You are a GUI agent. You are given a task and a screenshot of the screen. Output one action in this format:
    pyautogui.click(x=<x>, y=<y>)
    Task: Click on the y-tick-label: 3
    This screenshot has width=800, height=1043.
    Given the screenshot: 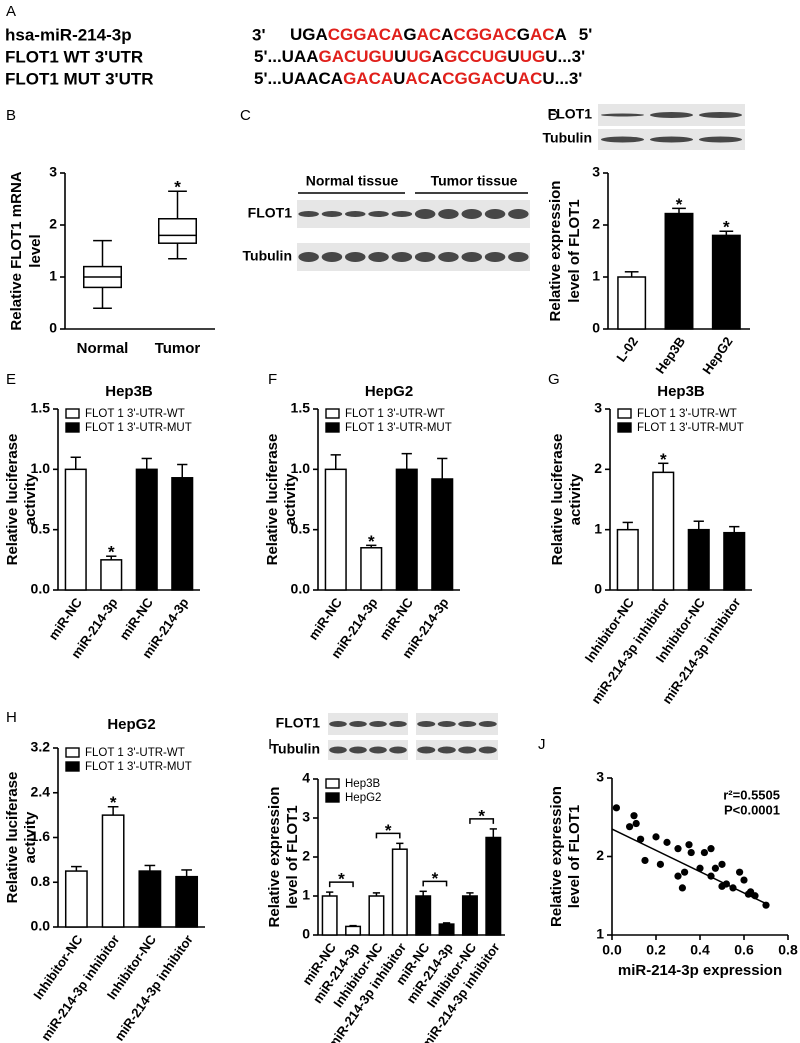 What is the action you would take?
    pyautogui.click(x=600, y=777)
    